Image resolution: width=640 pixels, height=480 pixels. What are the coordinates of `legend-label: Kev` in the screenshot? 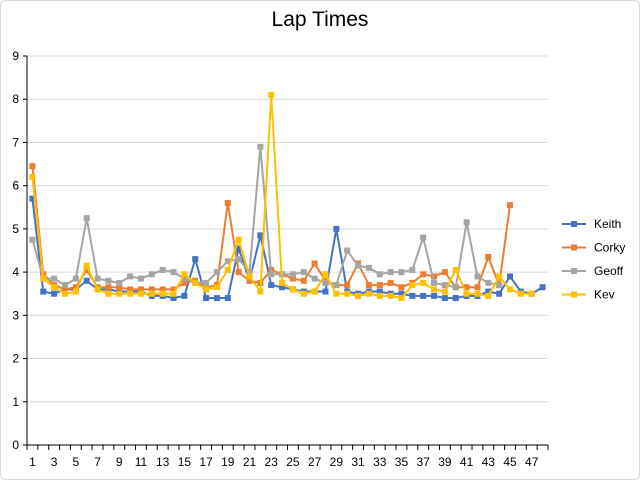 It's located at (604, 295).